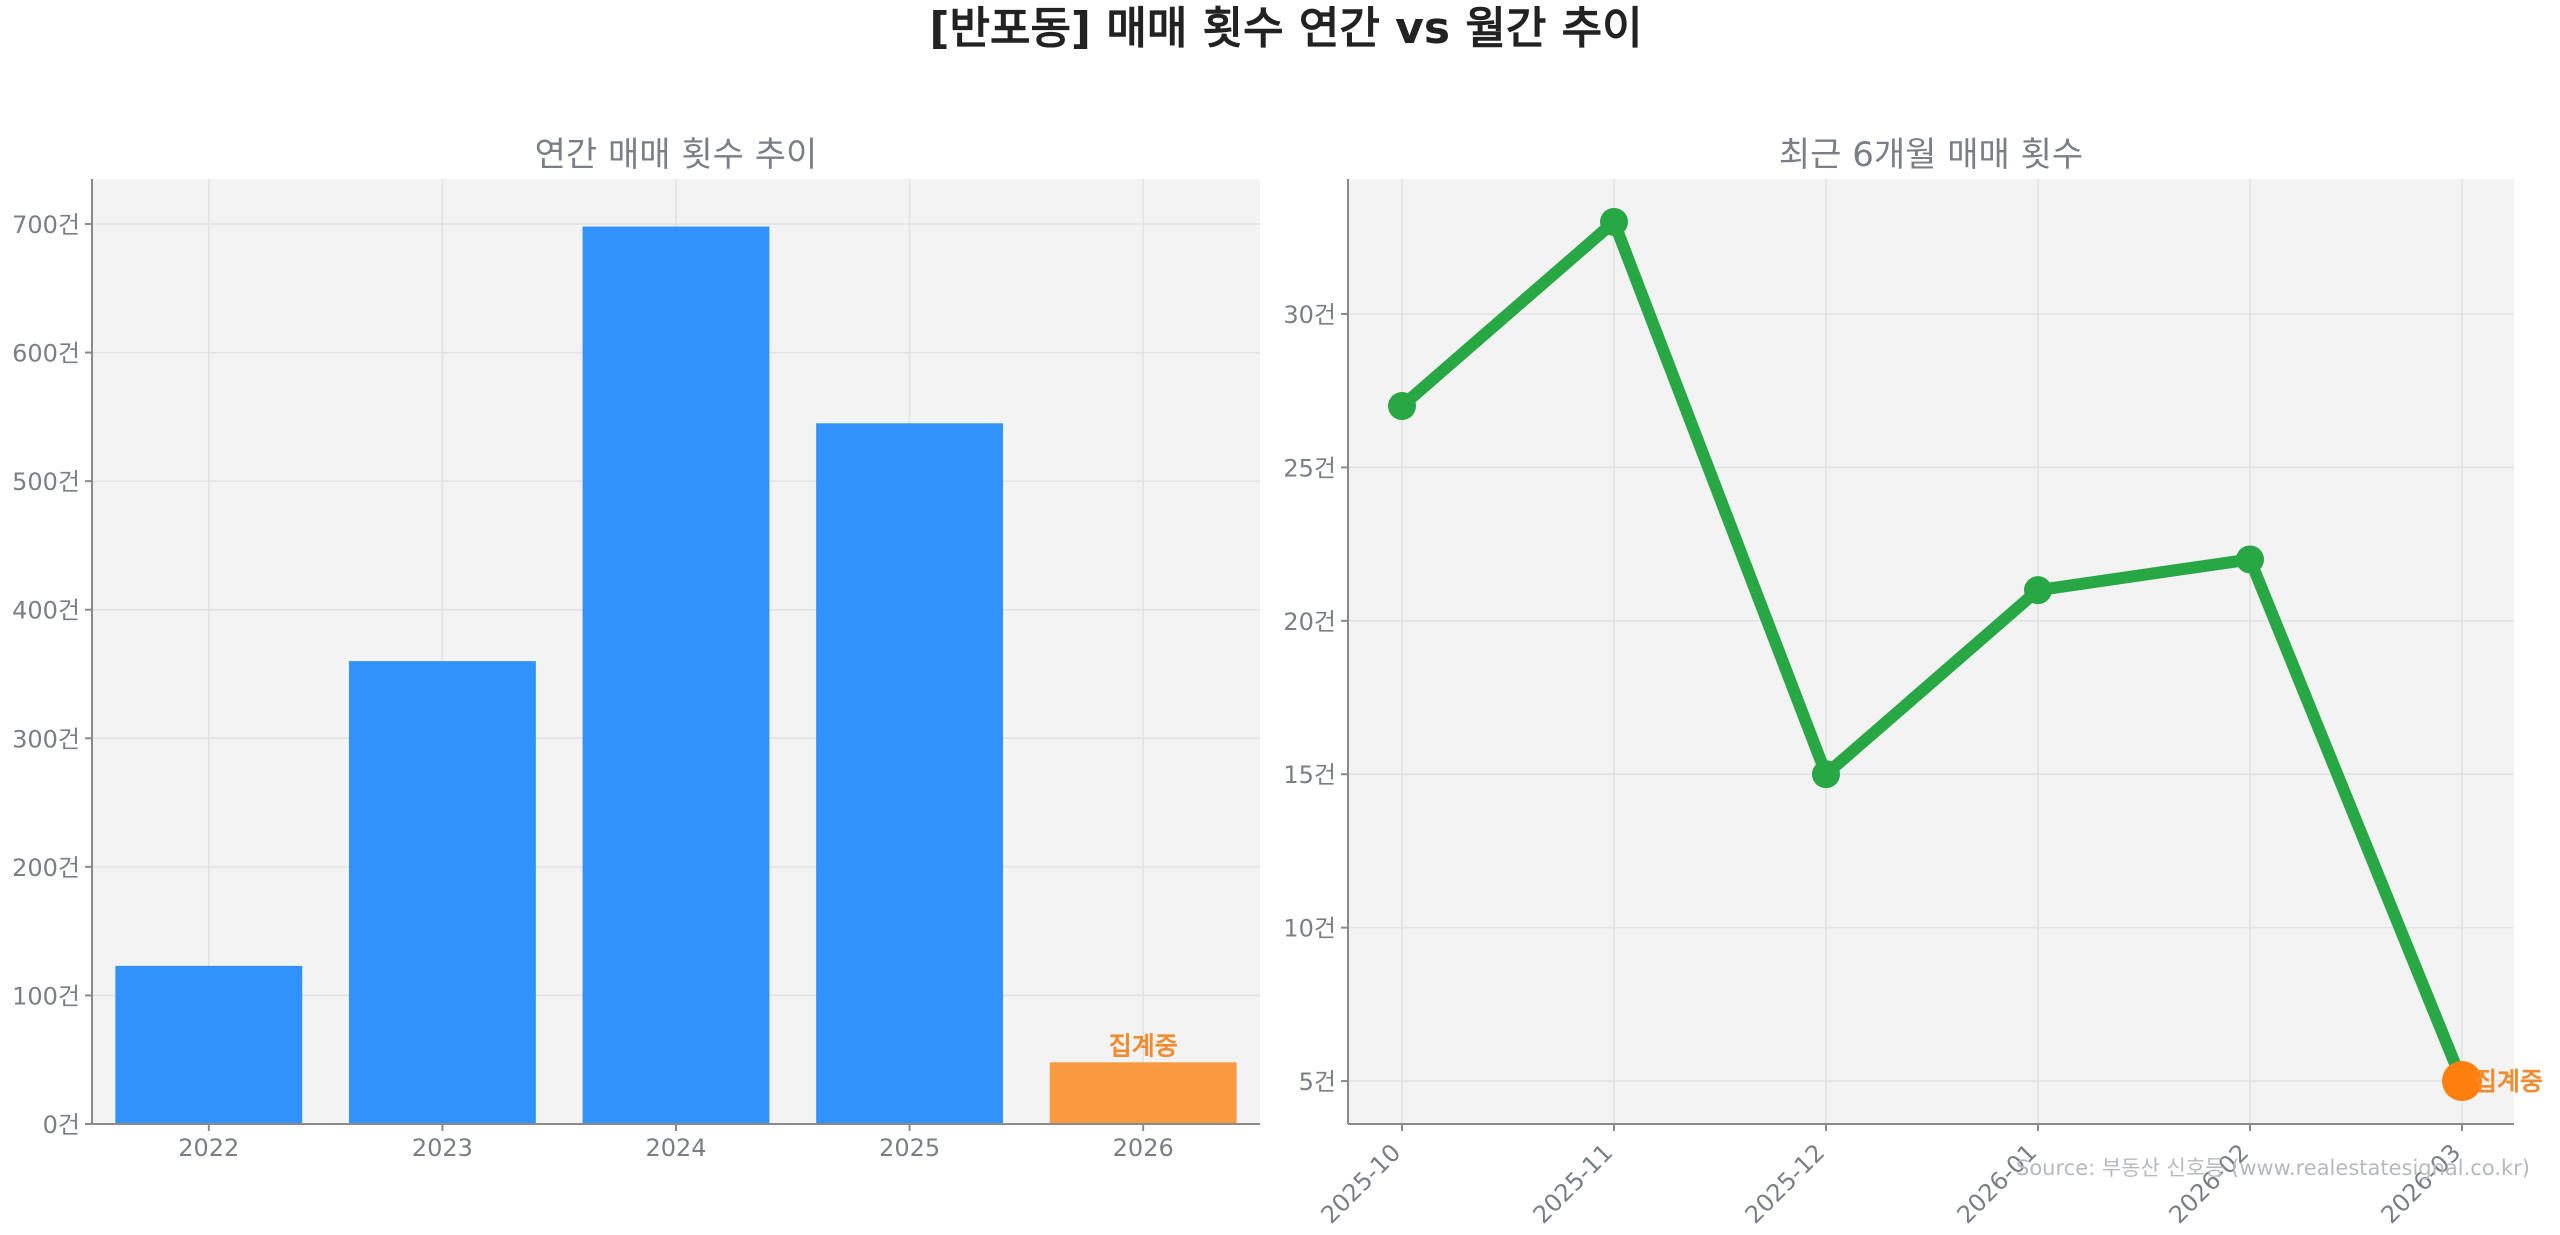 The height and width of the screenshot is (1235, 2560). What do you see at coordinates (1931, 155) in the screenshot?
I see `right-chart-title: 최근 6개월 매매 횟수` at bounding box center [1931, 155].